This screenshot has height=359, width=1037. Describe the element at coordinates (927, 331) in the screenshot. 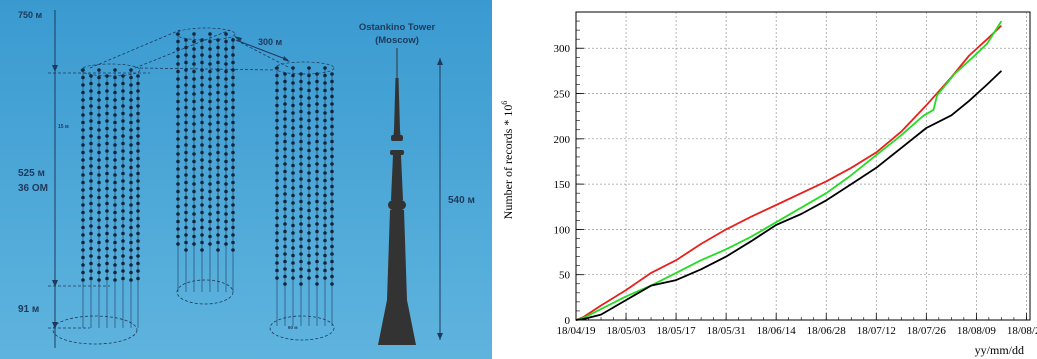

I see `x-tick-label: 18/07/26` at that location.